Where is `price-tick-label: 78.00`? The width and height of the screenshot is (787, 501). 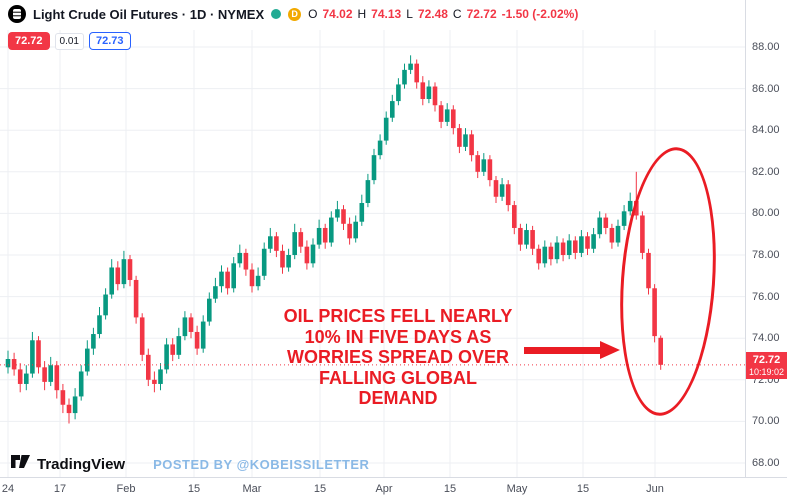 price-tick-label: 78.00 is located at coordinates (766, 255).